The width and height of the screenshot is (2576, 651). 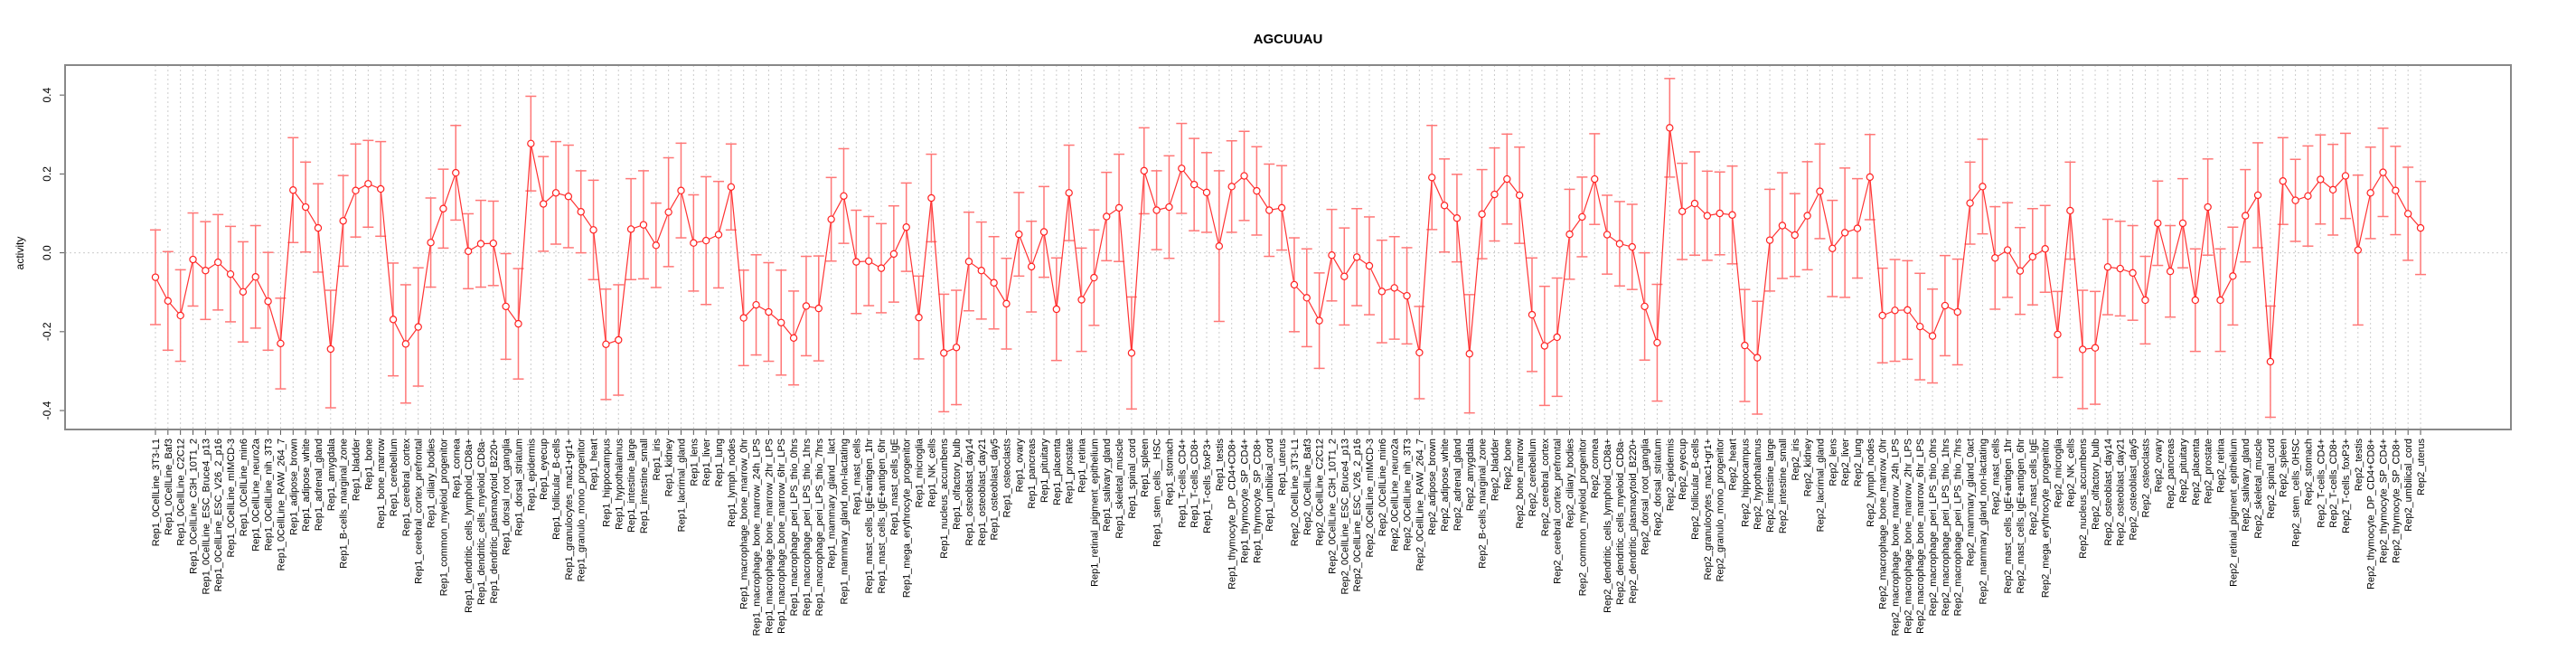 What do you see at coordinates (921, 473) in the screenshot?
I see `x-tick-label: Rep1_microglia` at bounding box center [921, 473].